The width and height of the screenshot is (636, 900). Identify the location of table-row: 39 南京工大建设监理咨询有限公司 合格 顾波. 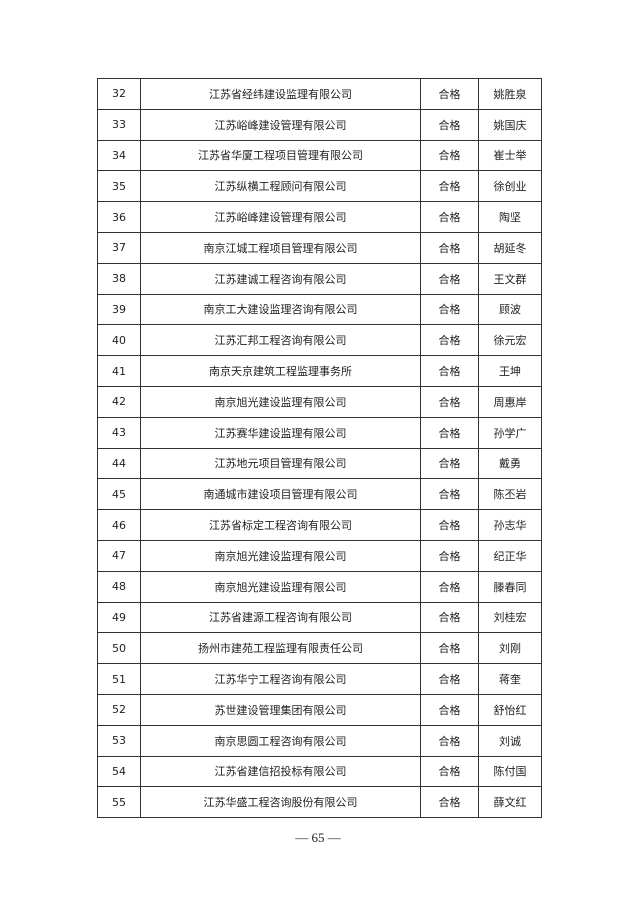
(319, 309).